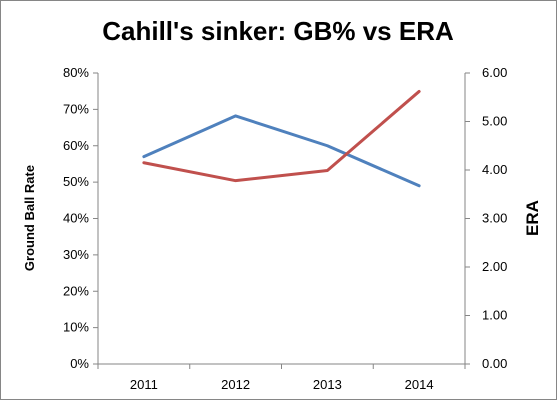  What do you see at coordinates (494, 363) in the screenshot?
I see `y-right-tick-label: 0.00` at bounding box center [494, 363].